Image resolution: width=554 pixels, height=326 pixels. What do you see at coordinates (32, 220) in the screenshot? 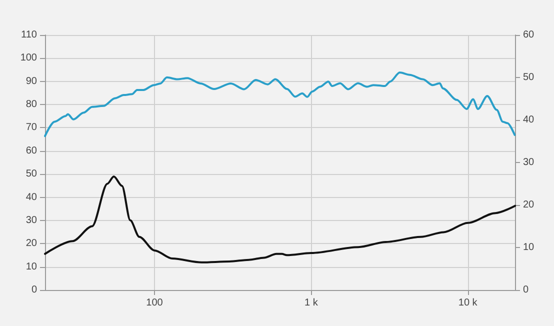
I see `y-tick-label: 30` at bounding box center [32, 220].